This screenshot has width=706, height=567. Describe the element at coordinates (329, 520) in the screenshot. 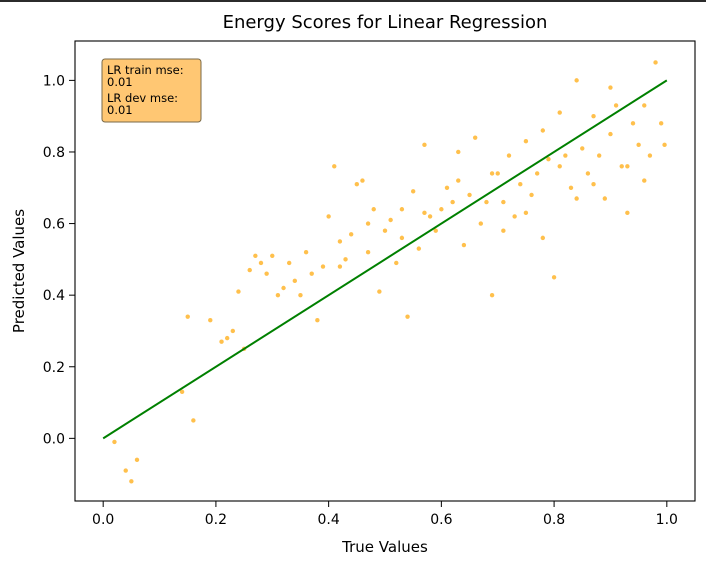

I see `x-tick-label: 0.4` at that location.